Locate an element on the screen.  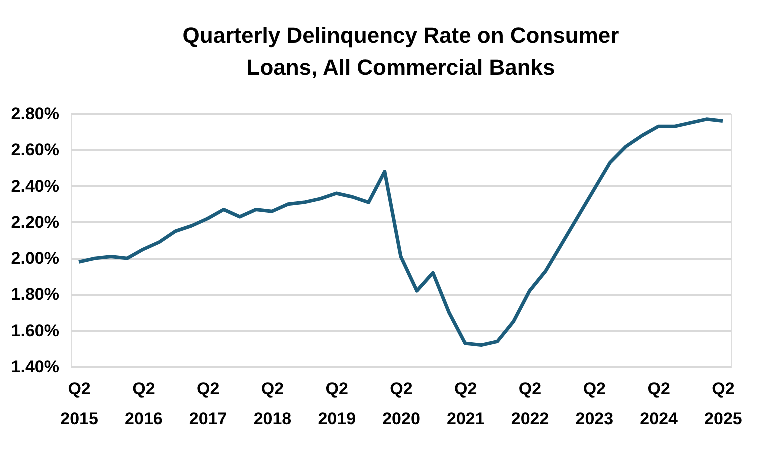
y-tick-label: 2.40% is located at coordinates (35, 186).